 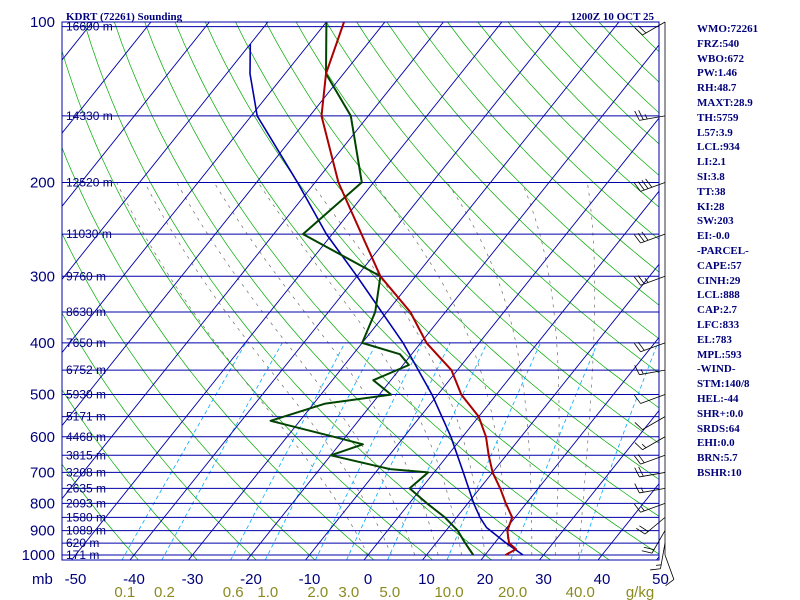 I want to click on height-label: 1089 m, so click(x=86, y=531).